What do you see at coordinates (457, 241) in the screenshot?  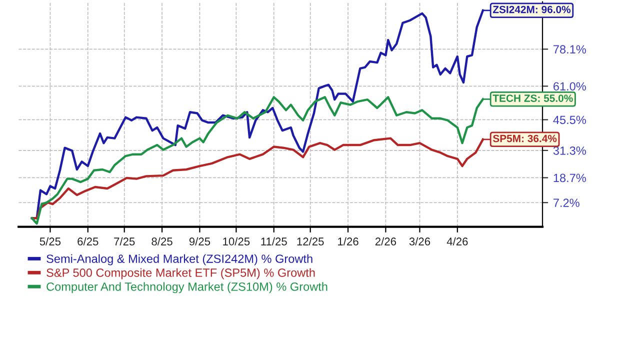 I see `x-tick-label: 4/26` at bounding box center [457, 241].